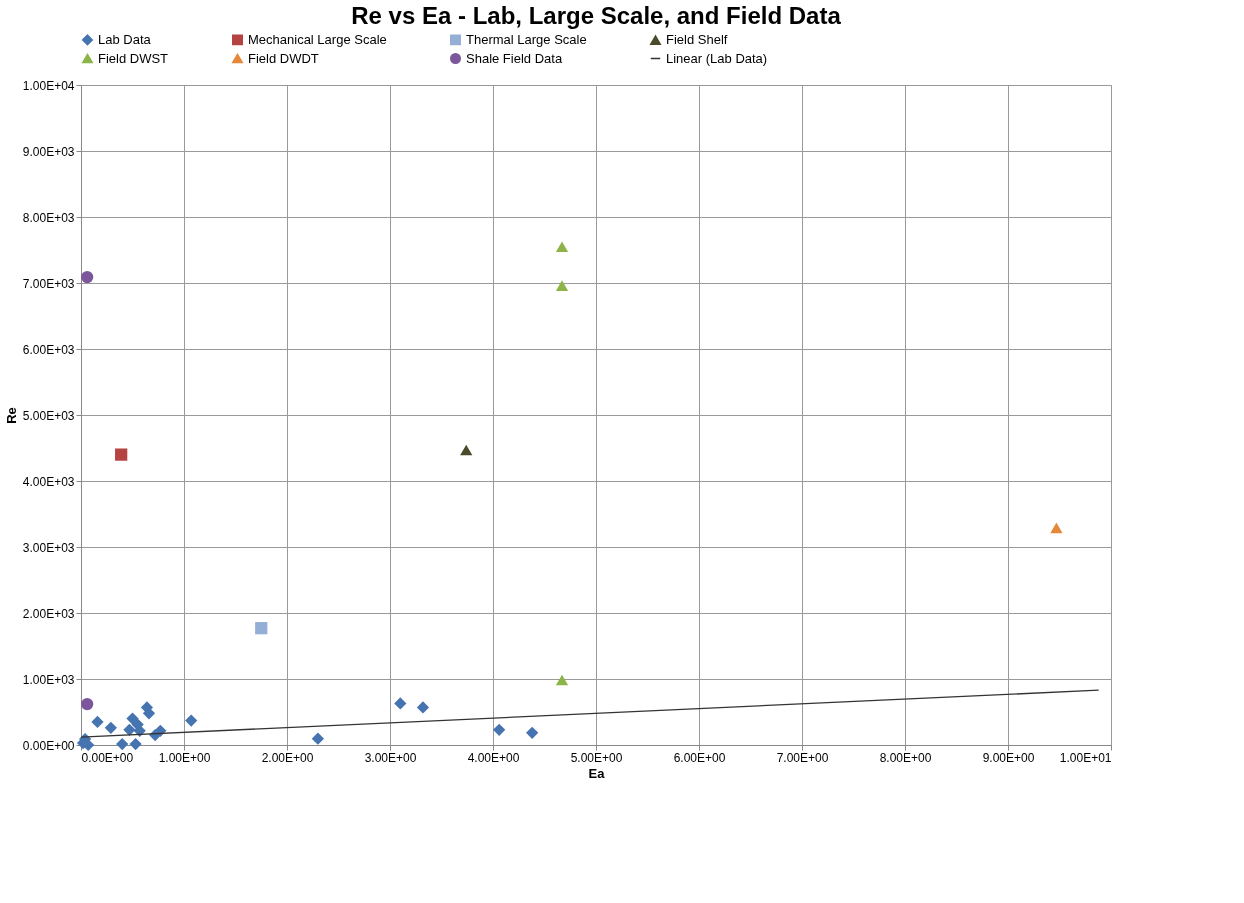 The image size is (1244, 903). I want to click on x-tick-label: 5.00E+00, so click(596, 757).